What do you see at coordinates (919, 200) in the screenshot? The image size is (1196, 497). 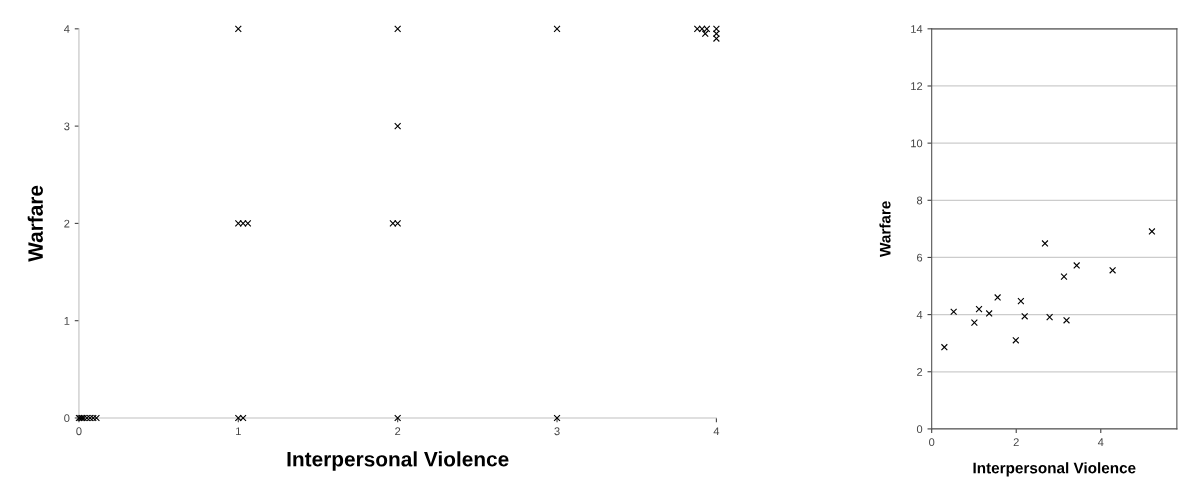 I see `y-tick-label: 8` at bounding box center [919, 200].